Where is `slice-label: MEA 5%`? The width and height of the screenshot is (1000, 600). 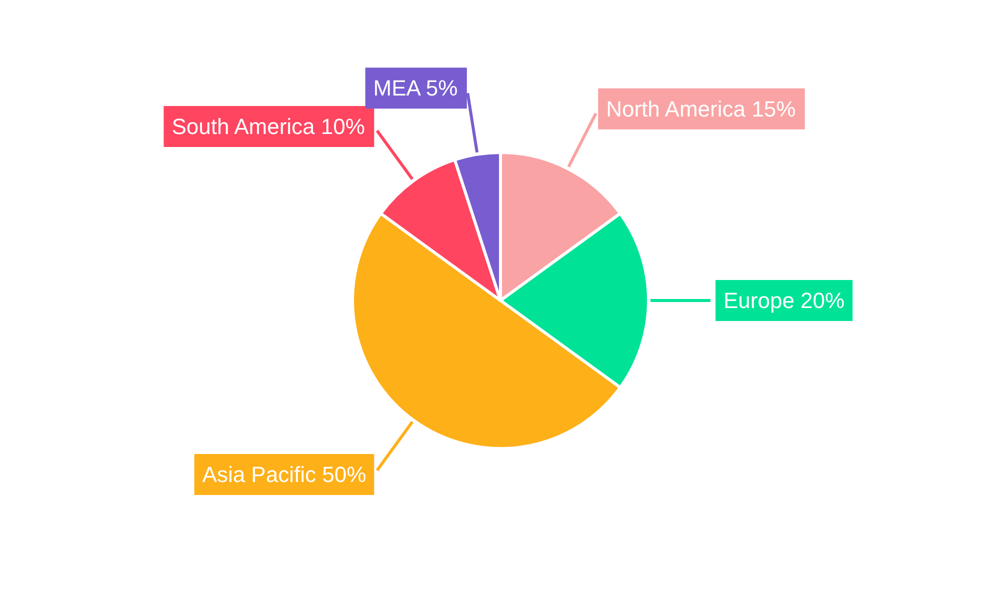
slice-label: MEA 5% is located at coordinates (415, 88).